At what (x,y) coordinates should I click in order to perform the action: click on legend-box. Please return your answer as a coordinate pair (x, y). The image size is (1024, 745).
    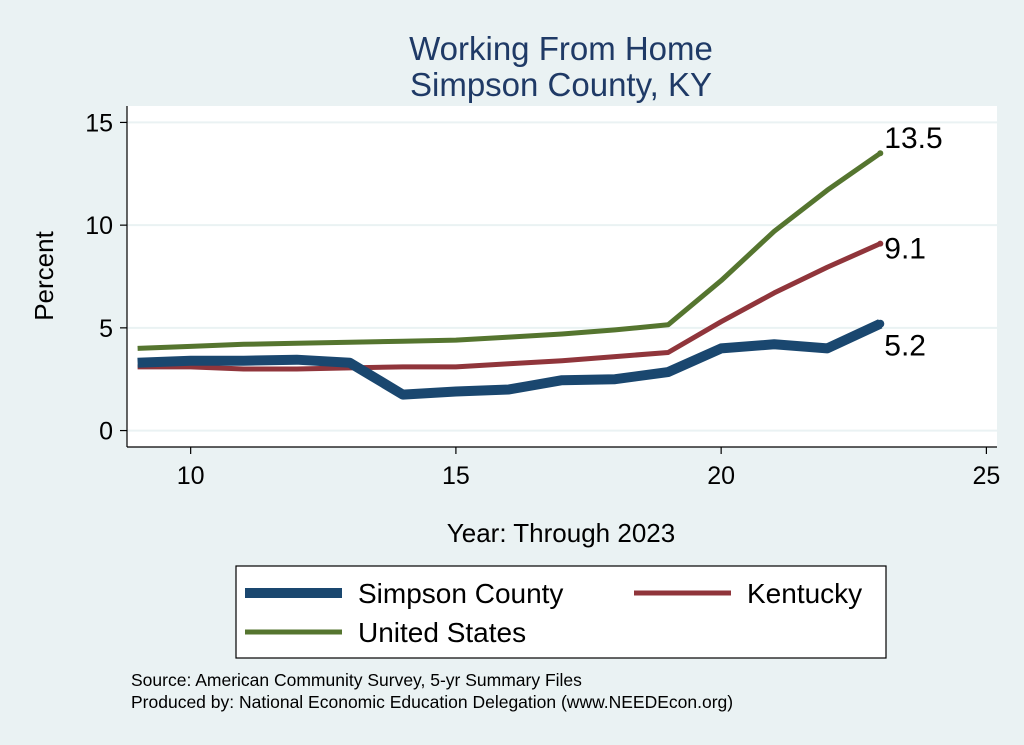
    Looking at the image, I should click on (561, 612).